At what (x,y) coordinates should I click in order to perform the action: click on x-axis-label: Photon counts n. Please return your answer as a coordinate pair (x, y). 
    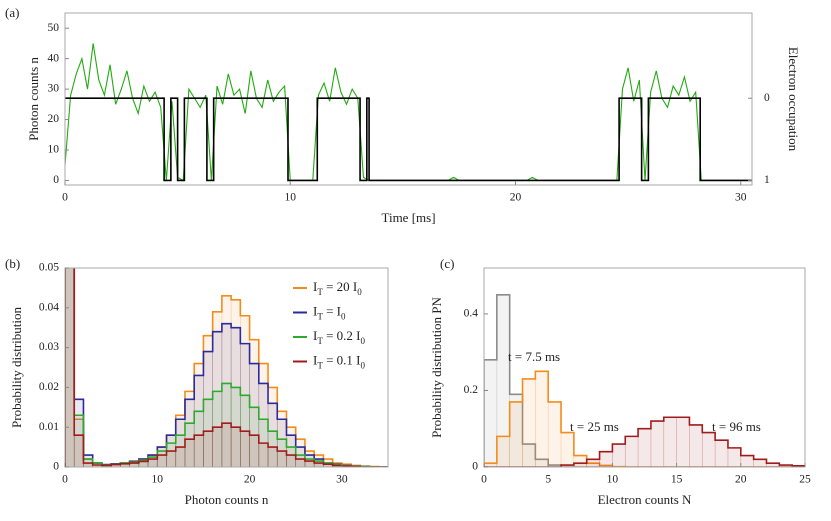
    Looking at the image, I should click on (227, 499).